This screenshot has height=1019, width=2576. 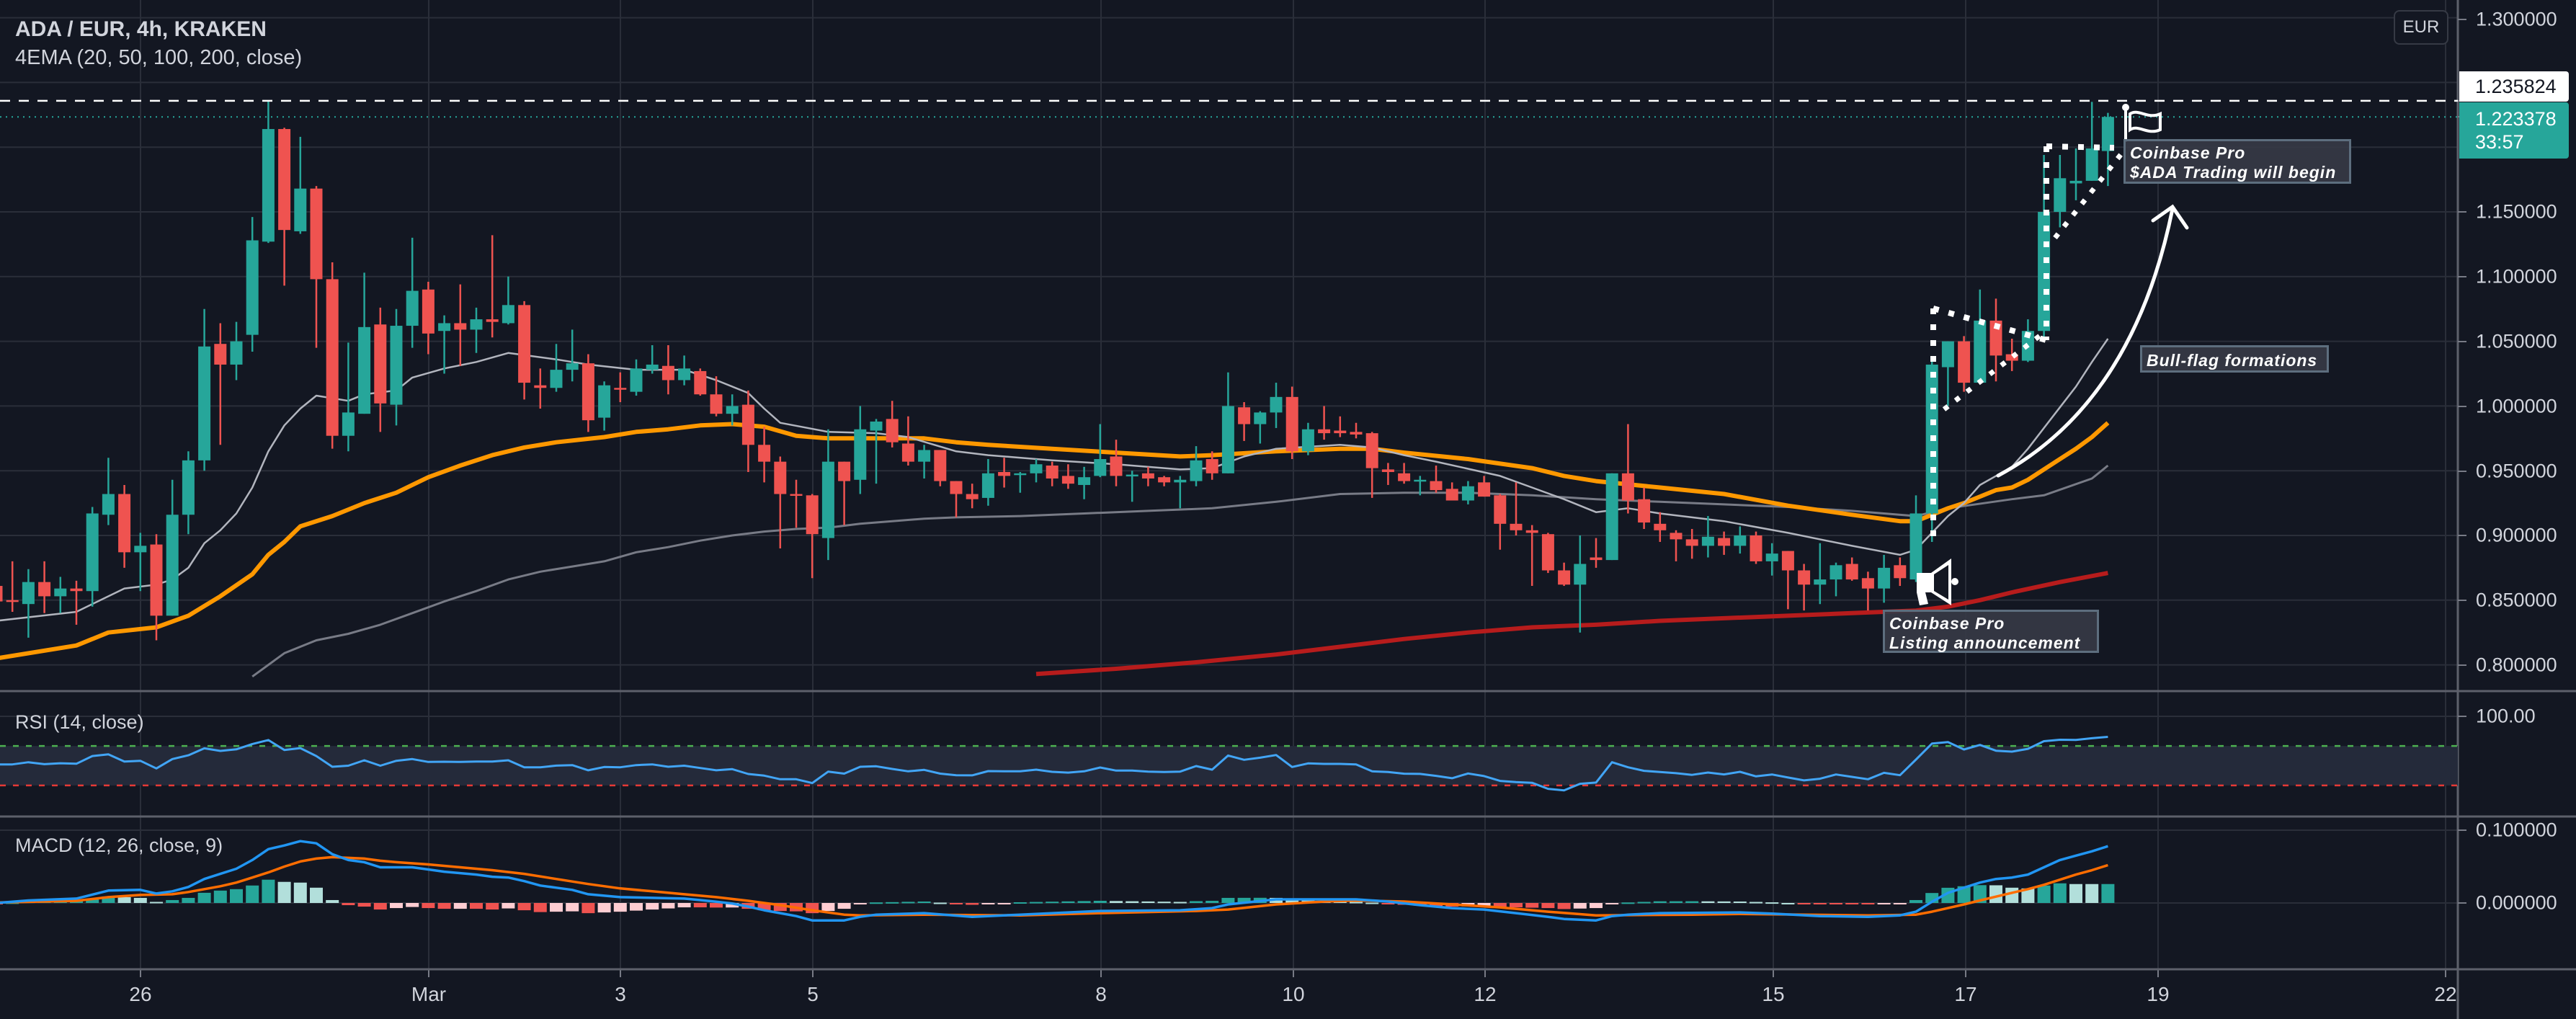 I want to click on macd-legend: MACD (12, 26, close, 9), so click(x=119, y=845).